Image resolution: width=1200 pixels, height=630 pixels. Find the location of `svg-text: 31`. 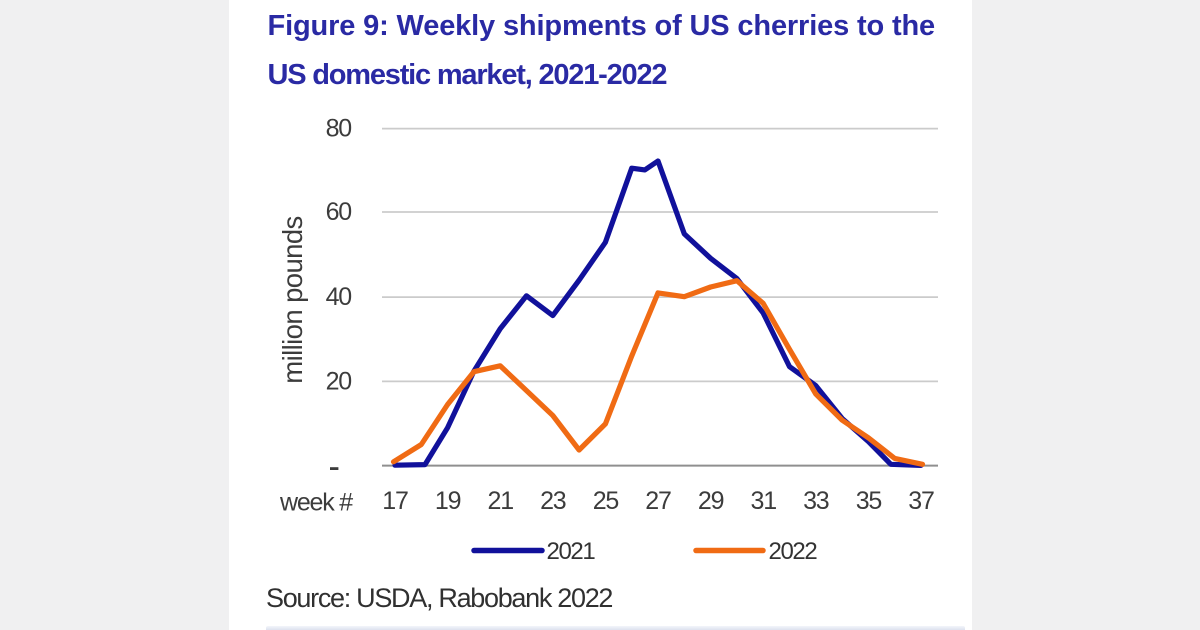

svg-text: 31 is located at coordinates (763, 501).